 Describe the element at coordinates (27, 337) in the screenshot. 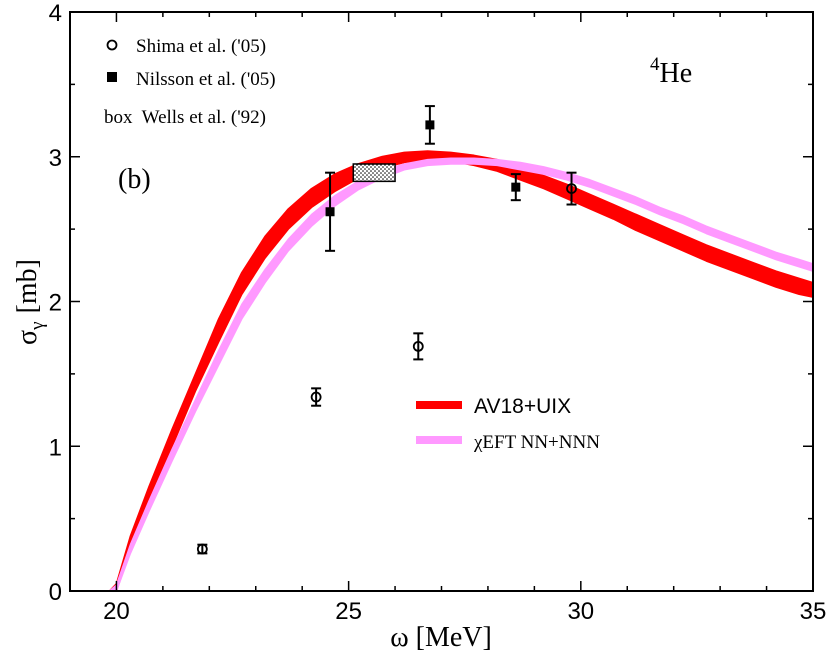

I see `y-axis-title-main: σ` at that location.